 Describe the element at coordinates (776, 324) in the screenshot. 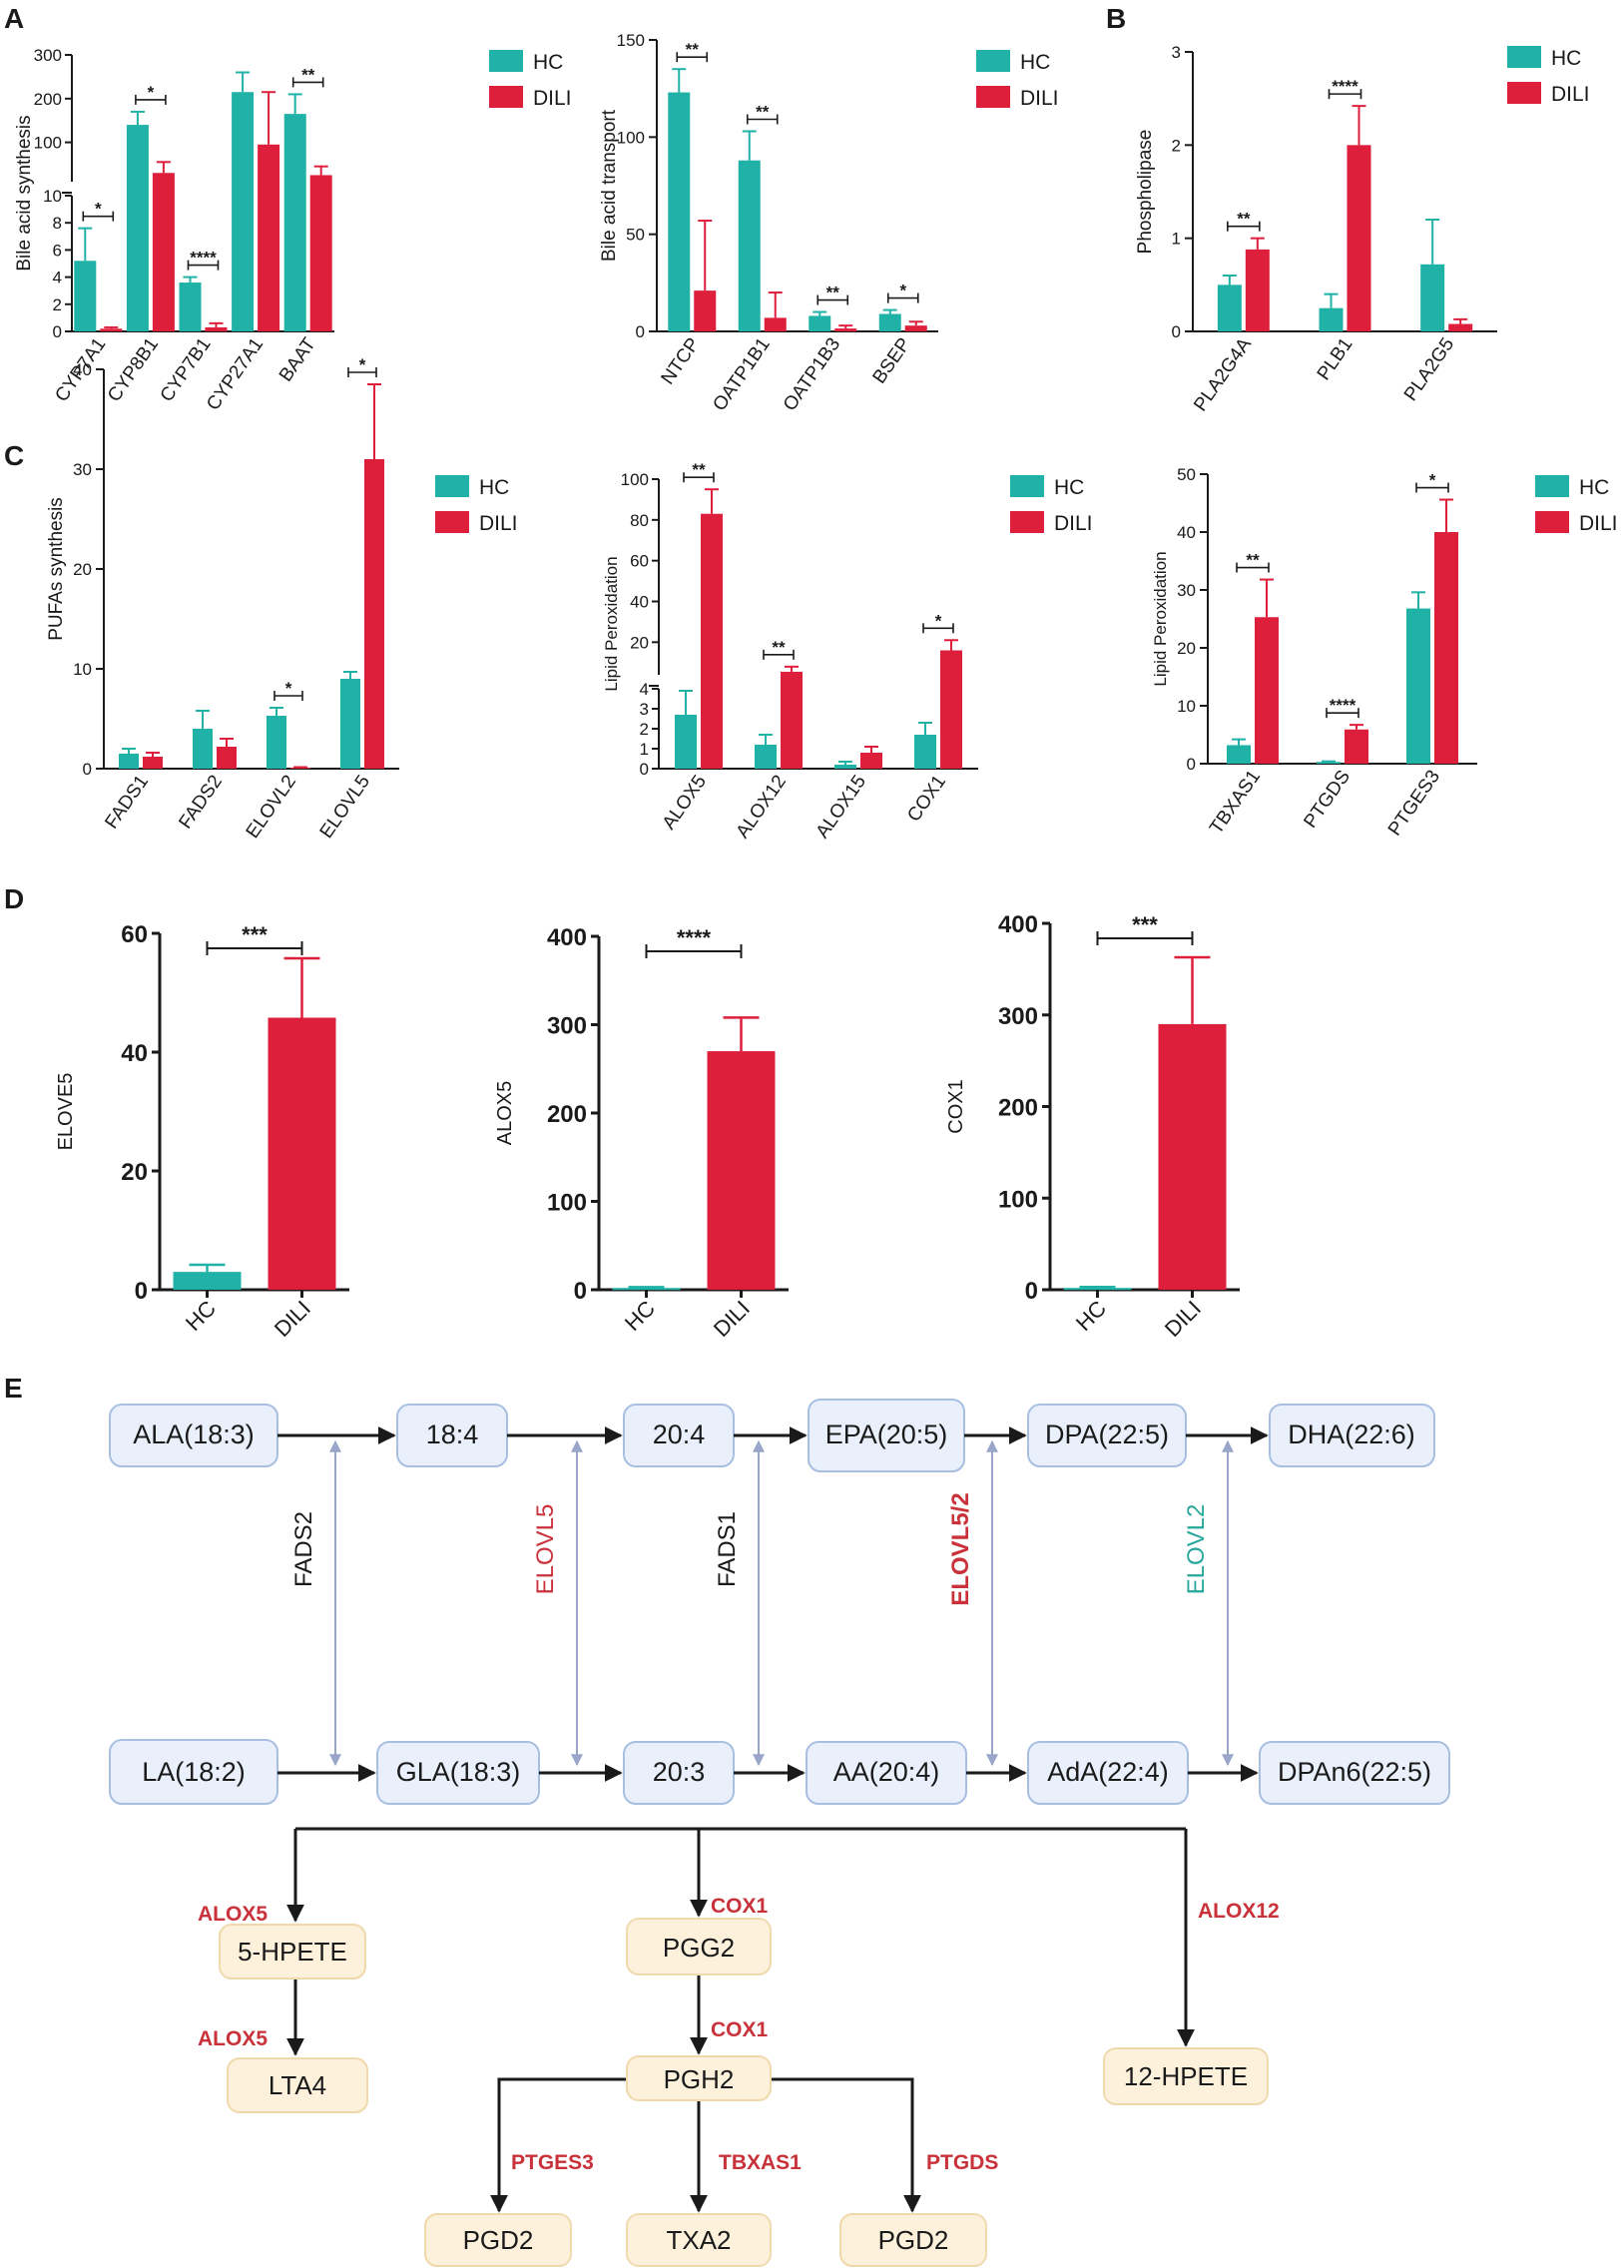

I see `bar-dili-oatp1b1` at that location.